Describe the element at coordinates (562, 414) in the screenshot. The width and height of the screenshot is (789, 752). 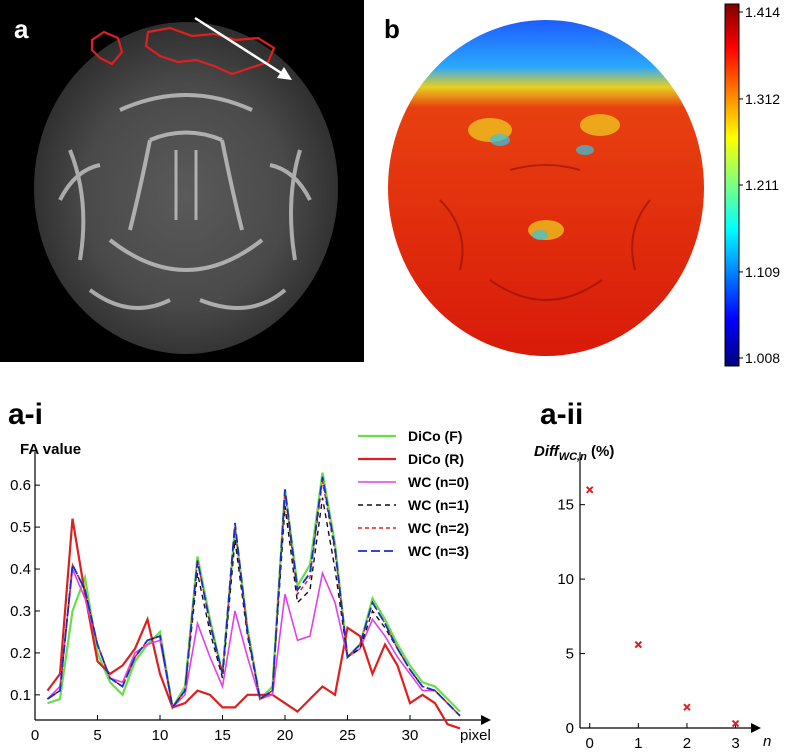
I see `panel-label-a-ii: a-ii` at that location.